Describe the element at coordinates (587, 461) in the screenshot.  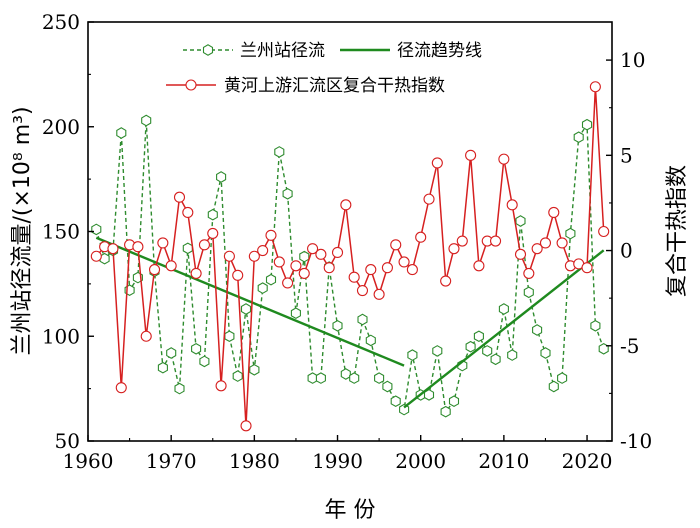
I see `x-tick-label: 2020` at that location.